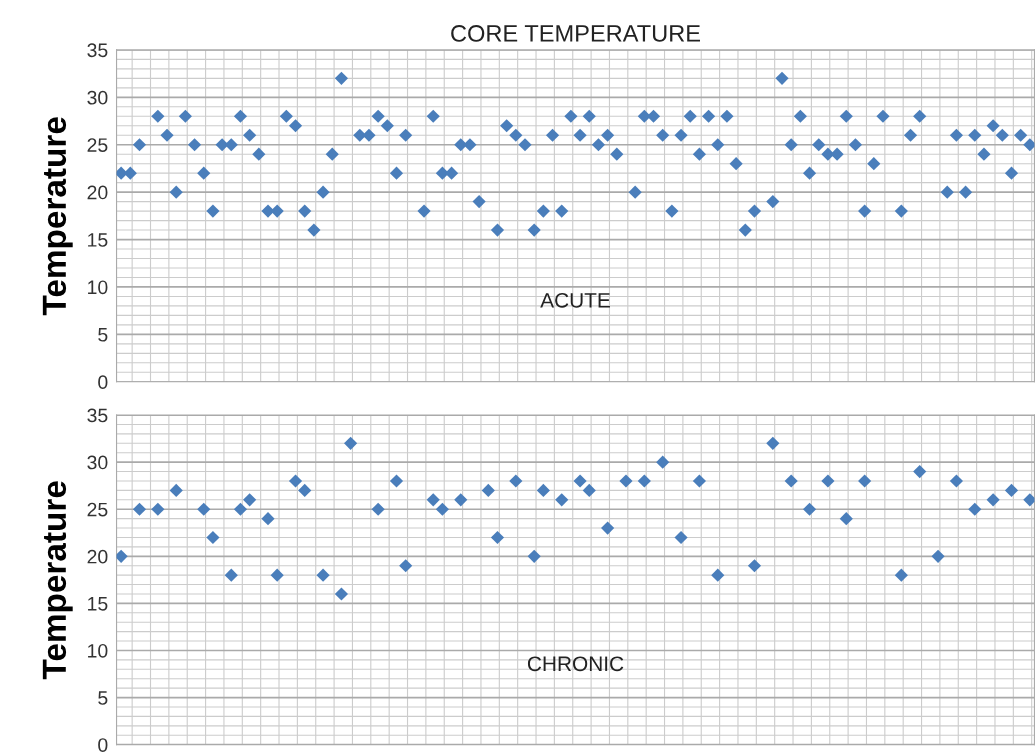 The width and height of the screenshot is (1036, 756). Describe the element at coordinates (575, 664) in the screenshot. I see `annotation: CHRONIC` at that location.